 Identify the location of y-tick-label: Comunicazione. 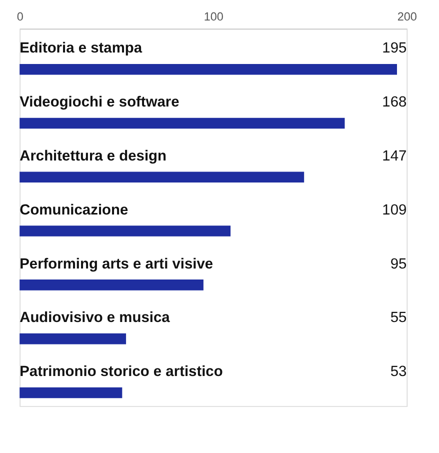
(74, 210).